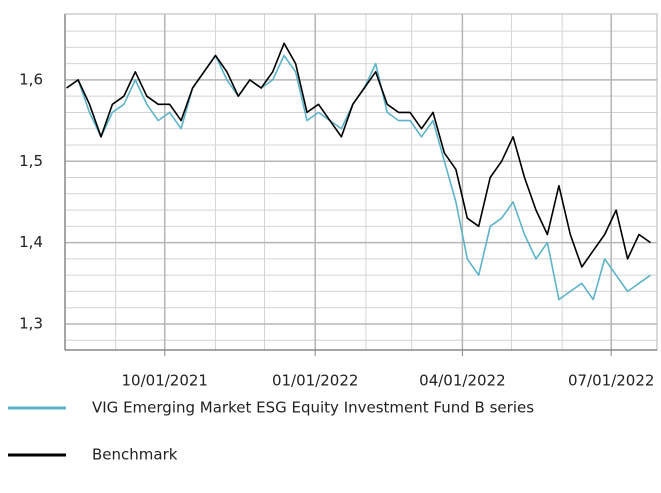 The height and width of the screenshot is (493, 661). I want to click on y-tick-label: 1,6, so click(31, 79).